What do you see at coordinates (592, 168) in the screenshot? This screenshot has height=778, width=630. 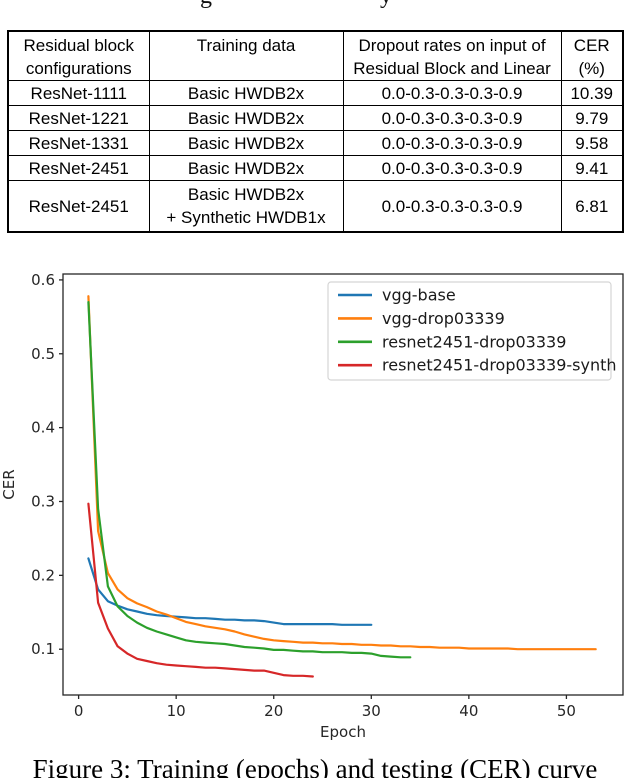 I see `table-cell: 9.41` at bounding box center [592, 168].